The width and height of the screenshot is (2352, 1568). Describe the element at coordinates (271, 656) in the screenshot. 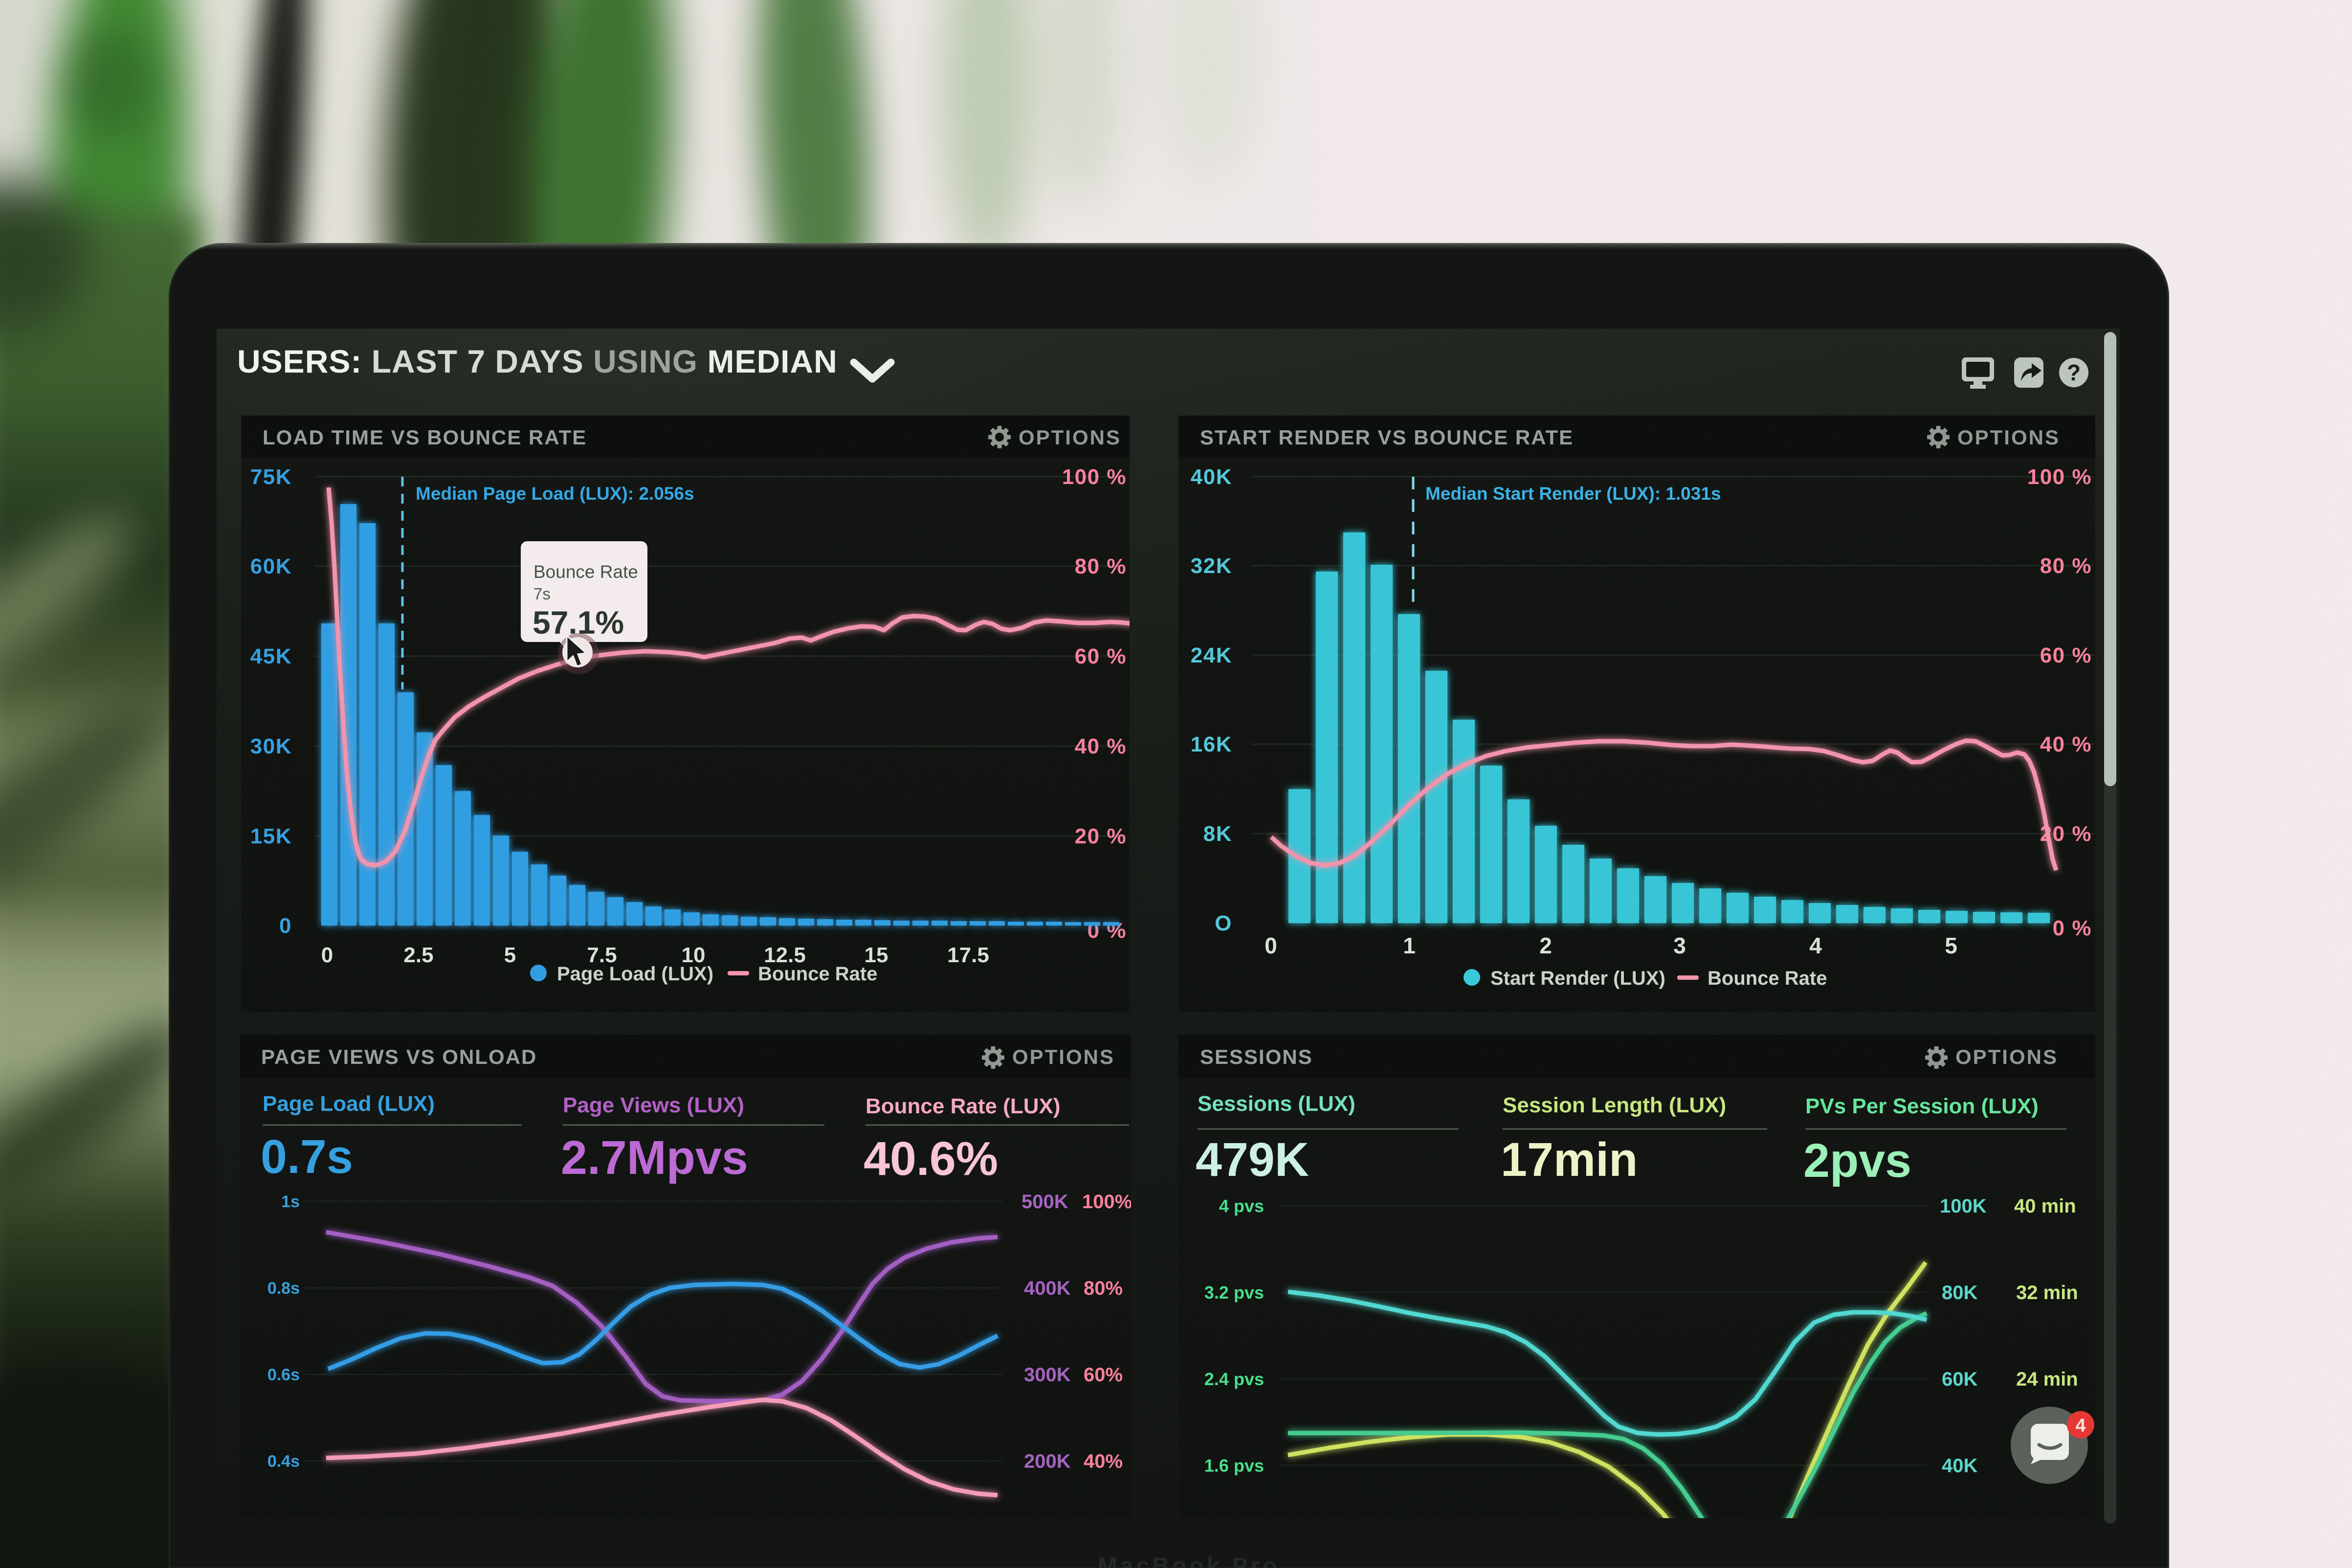

I see `svg-text: 45K` at that location.